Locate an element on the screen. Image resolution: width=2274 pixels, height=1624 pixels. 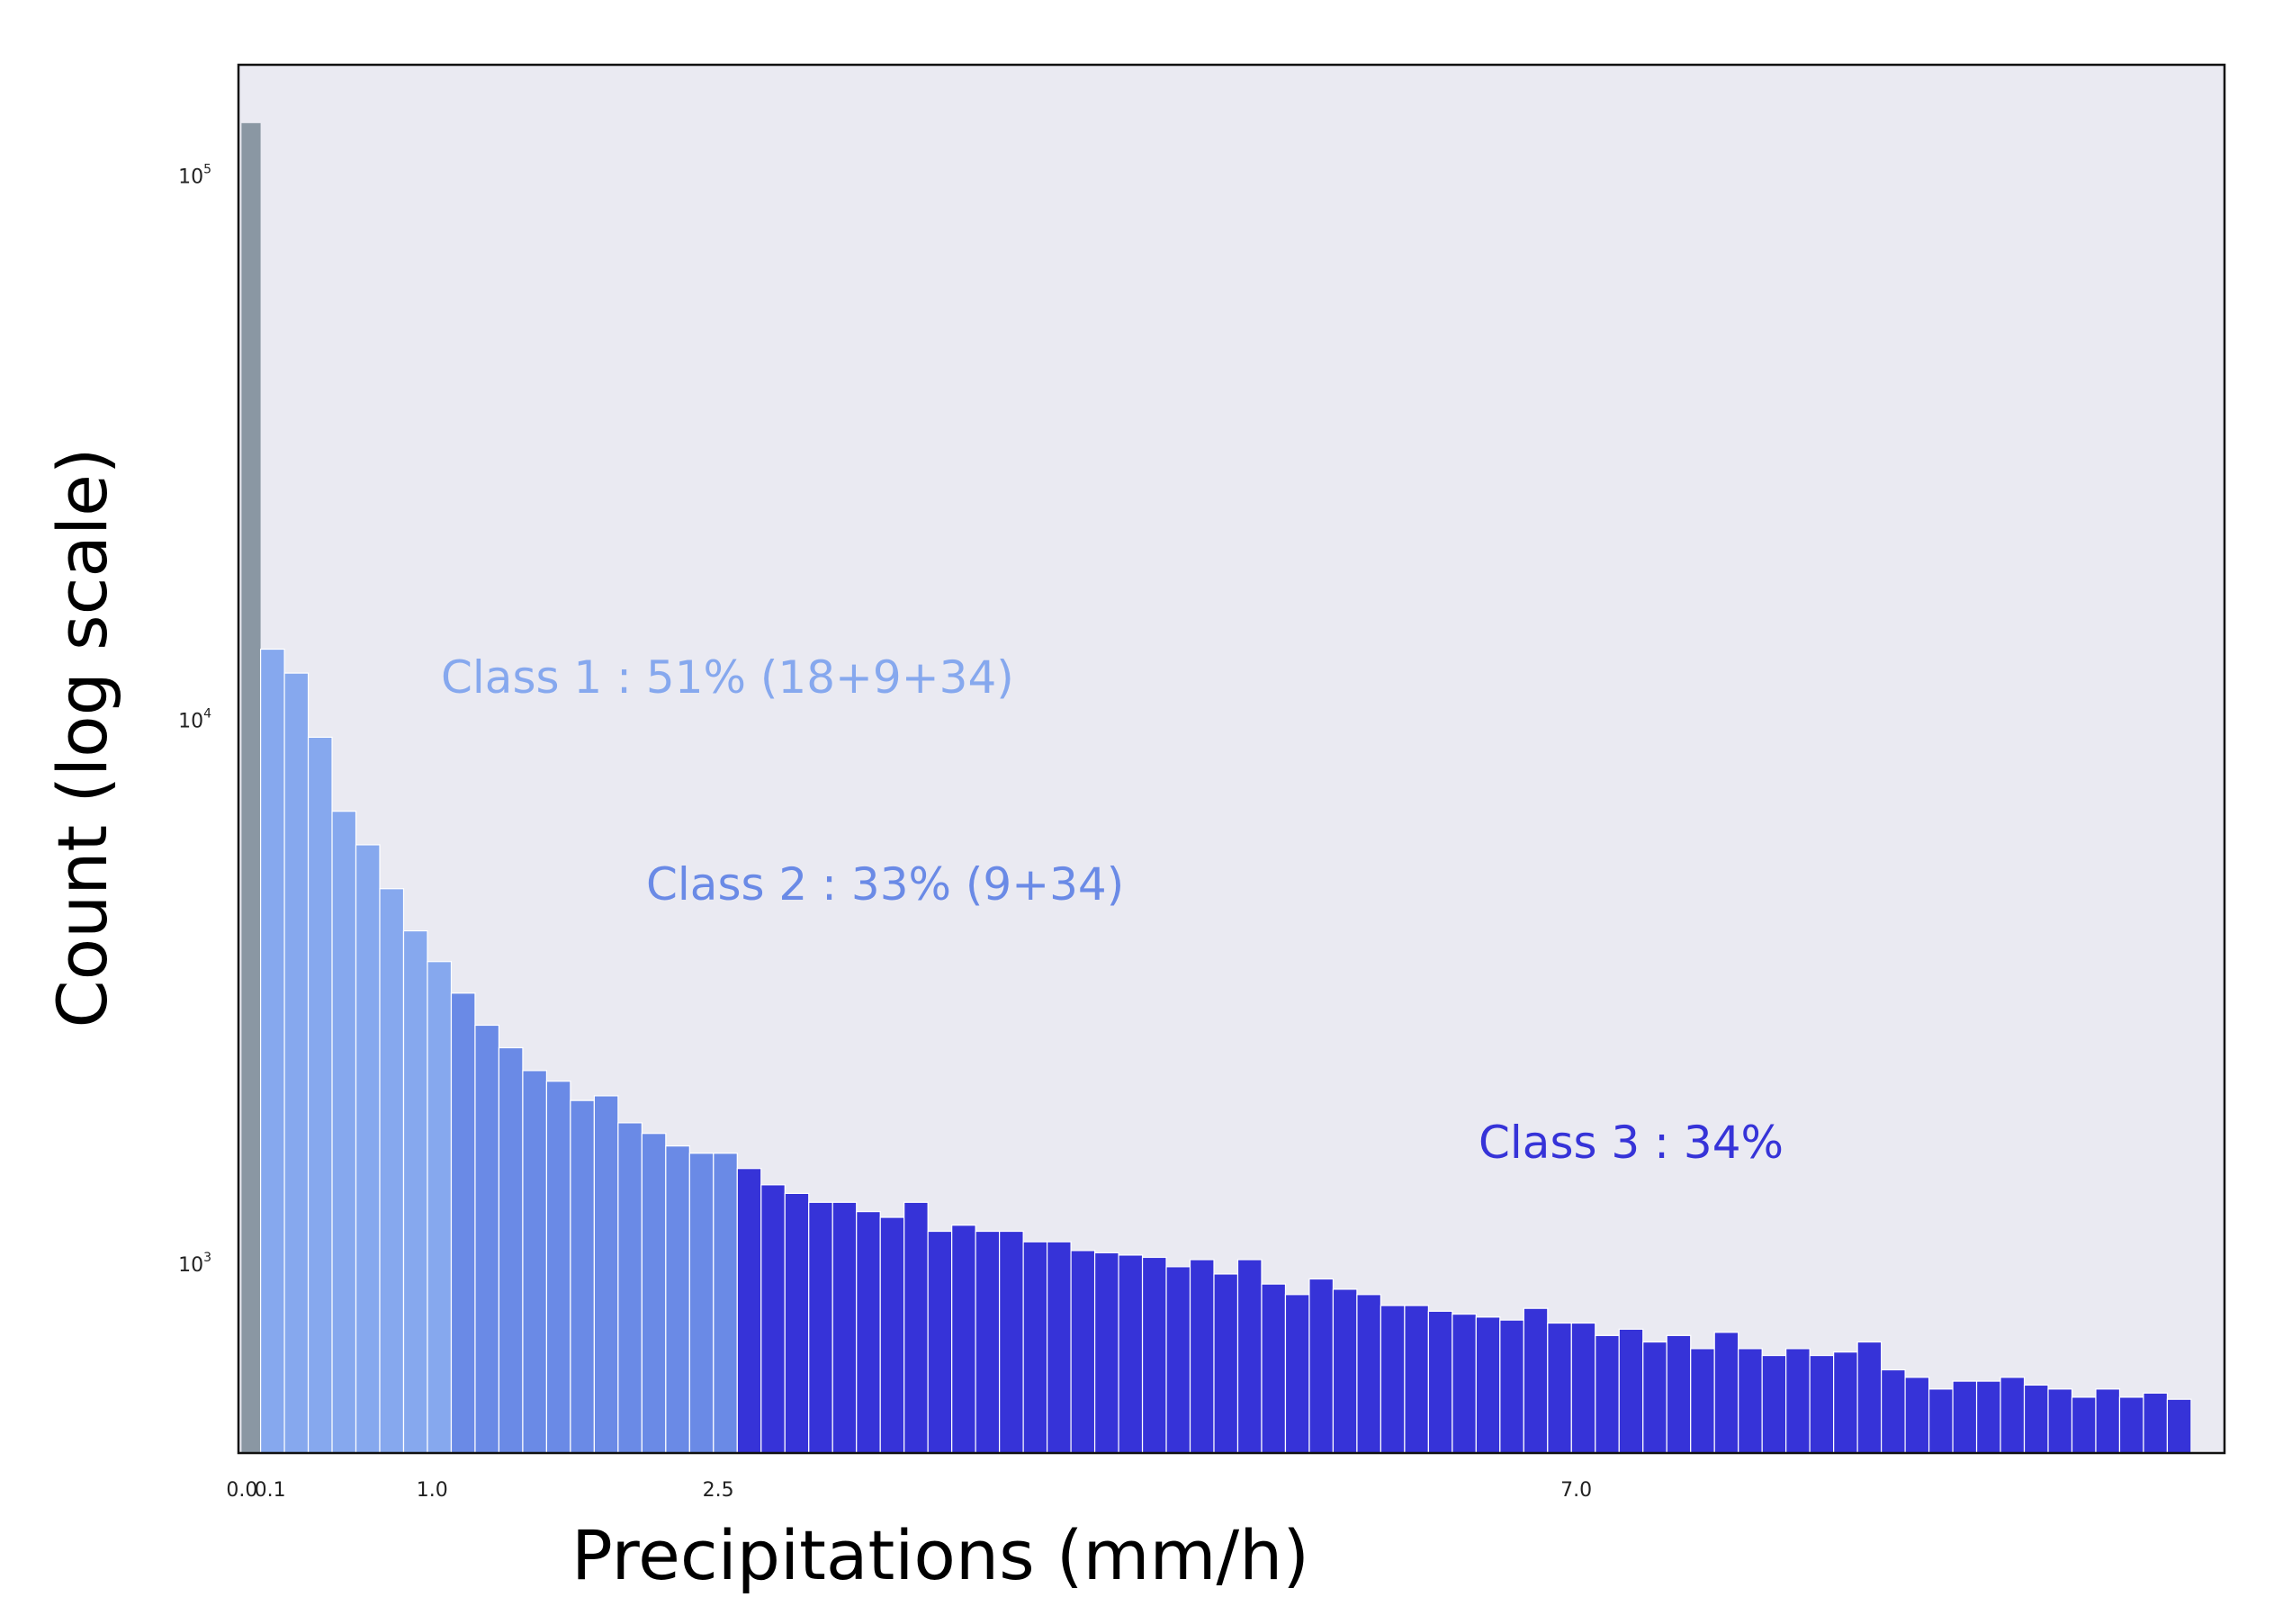
y-axis-title: Count (log scale) is located at coordinates (82, 738).